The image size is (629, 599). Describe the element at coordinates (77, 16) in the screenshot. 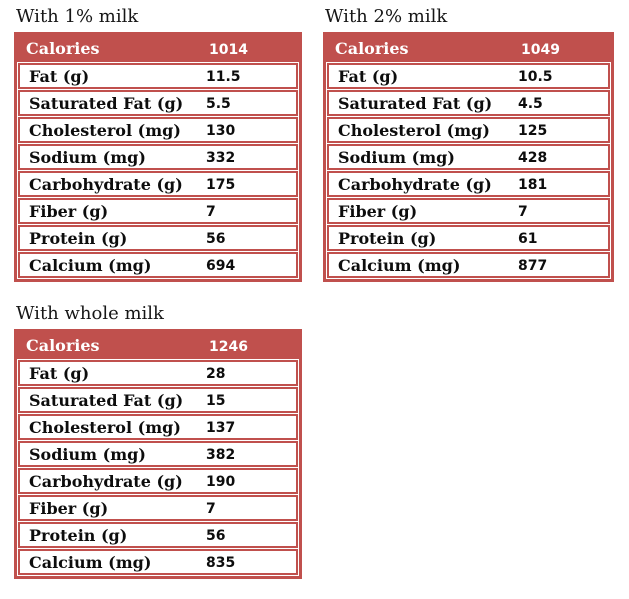

I see `table-title-1pct-milk: With 1% milk` at that location.